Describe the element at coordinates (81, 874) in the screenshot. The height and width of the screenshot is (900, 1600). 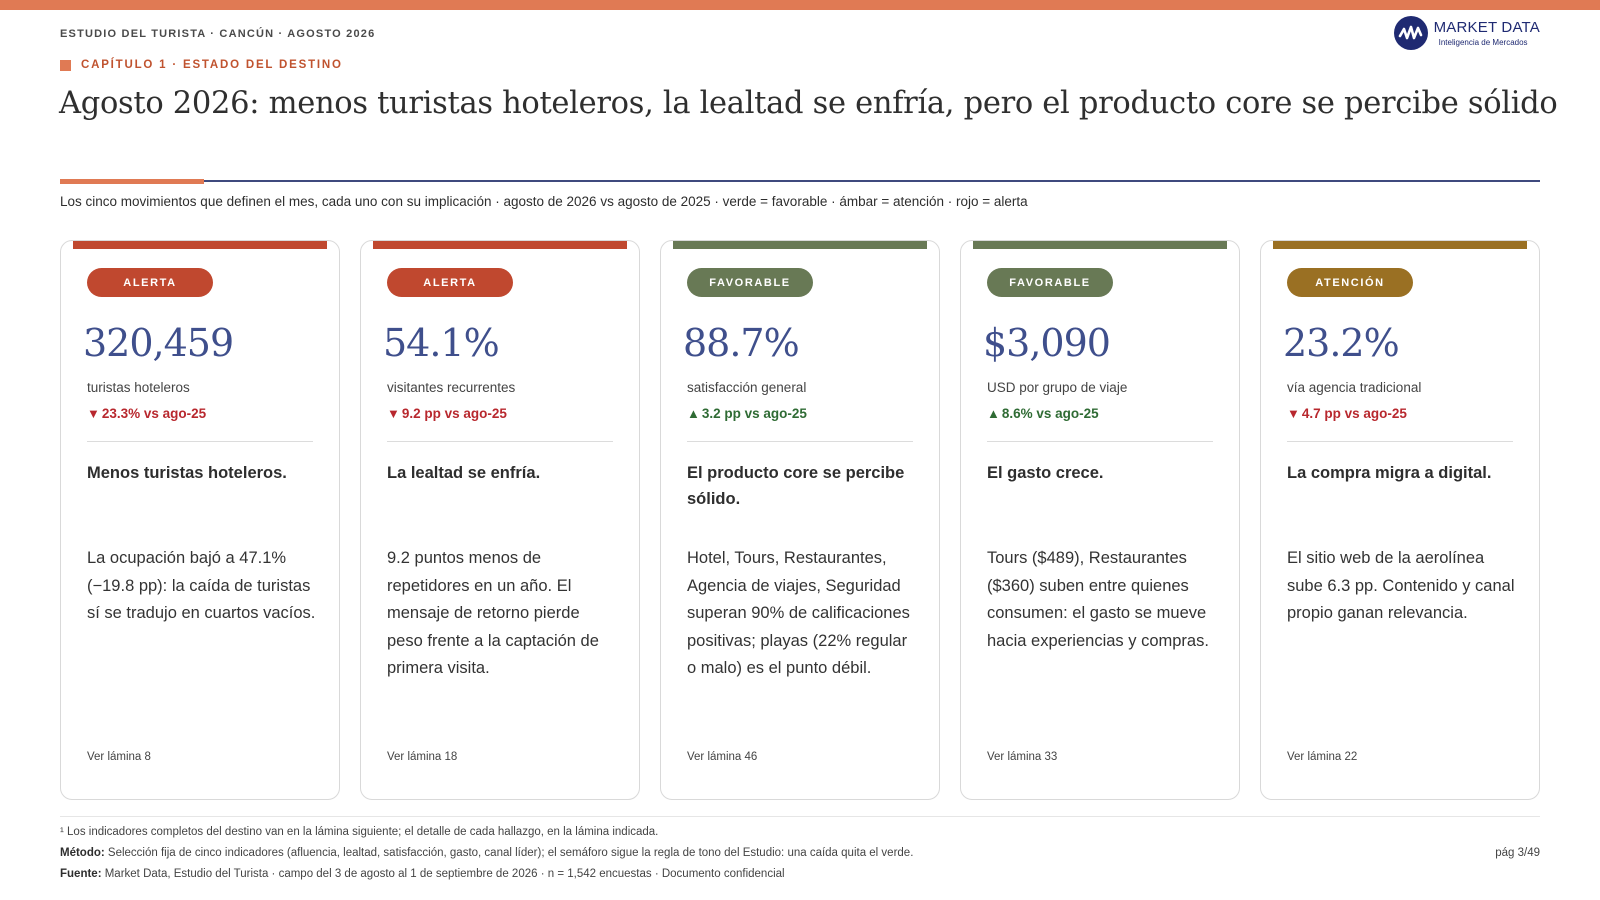
I see `source-label: Fuente:` at that location.